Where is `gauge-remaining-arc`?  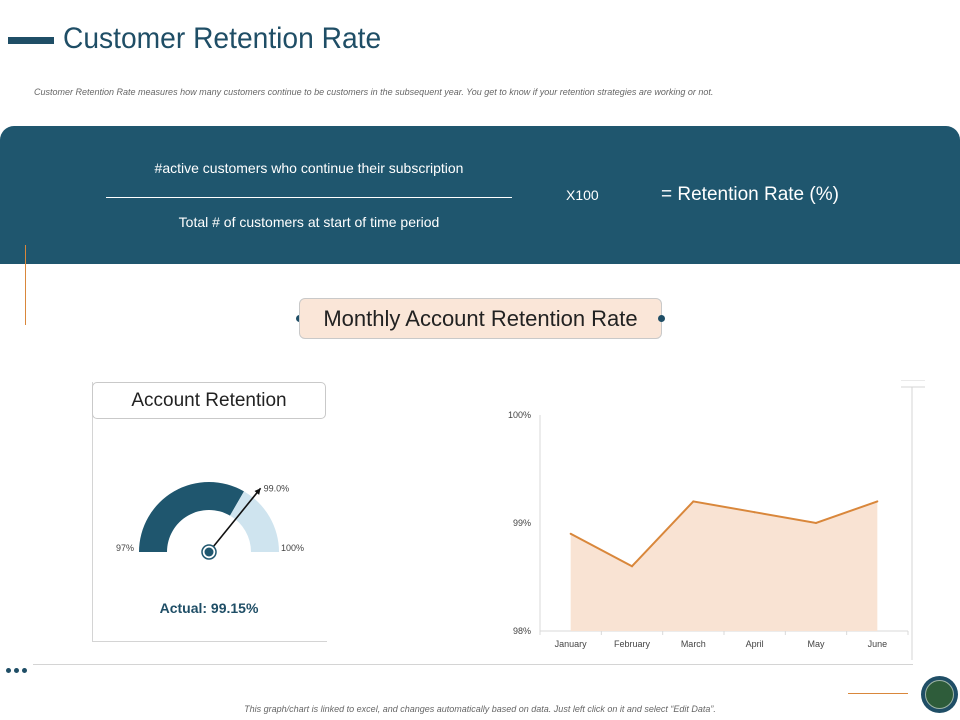 gauge-remaining-arc is located at coordinates (254, 521).